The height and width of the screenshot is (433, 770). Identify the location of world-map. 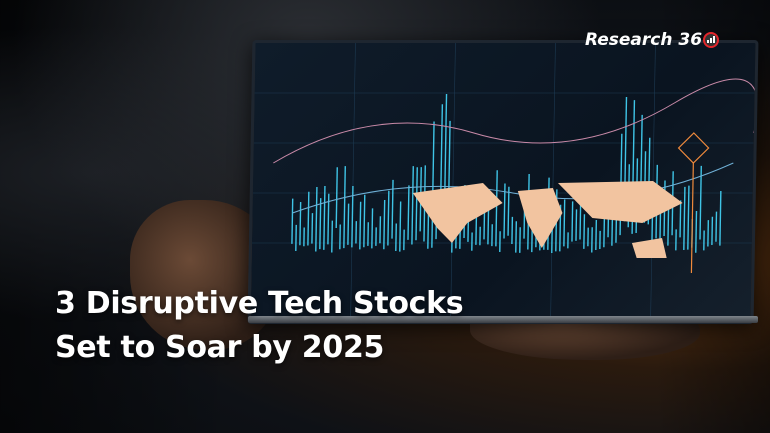
(547, 219).